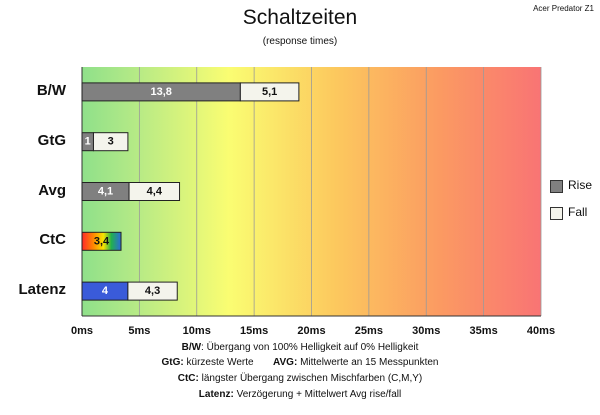 This screenshot has height=415, width=600. Describe the element at coordinates (52, 240) in the screenshot. I see `category-label-ctc: CtC` at that location.